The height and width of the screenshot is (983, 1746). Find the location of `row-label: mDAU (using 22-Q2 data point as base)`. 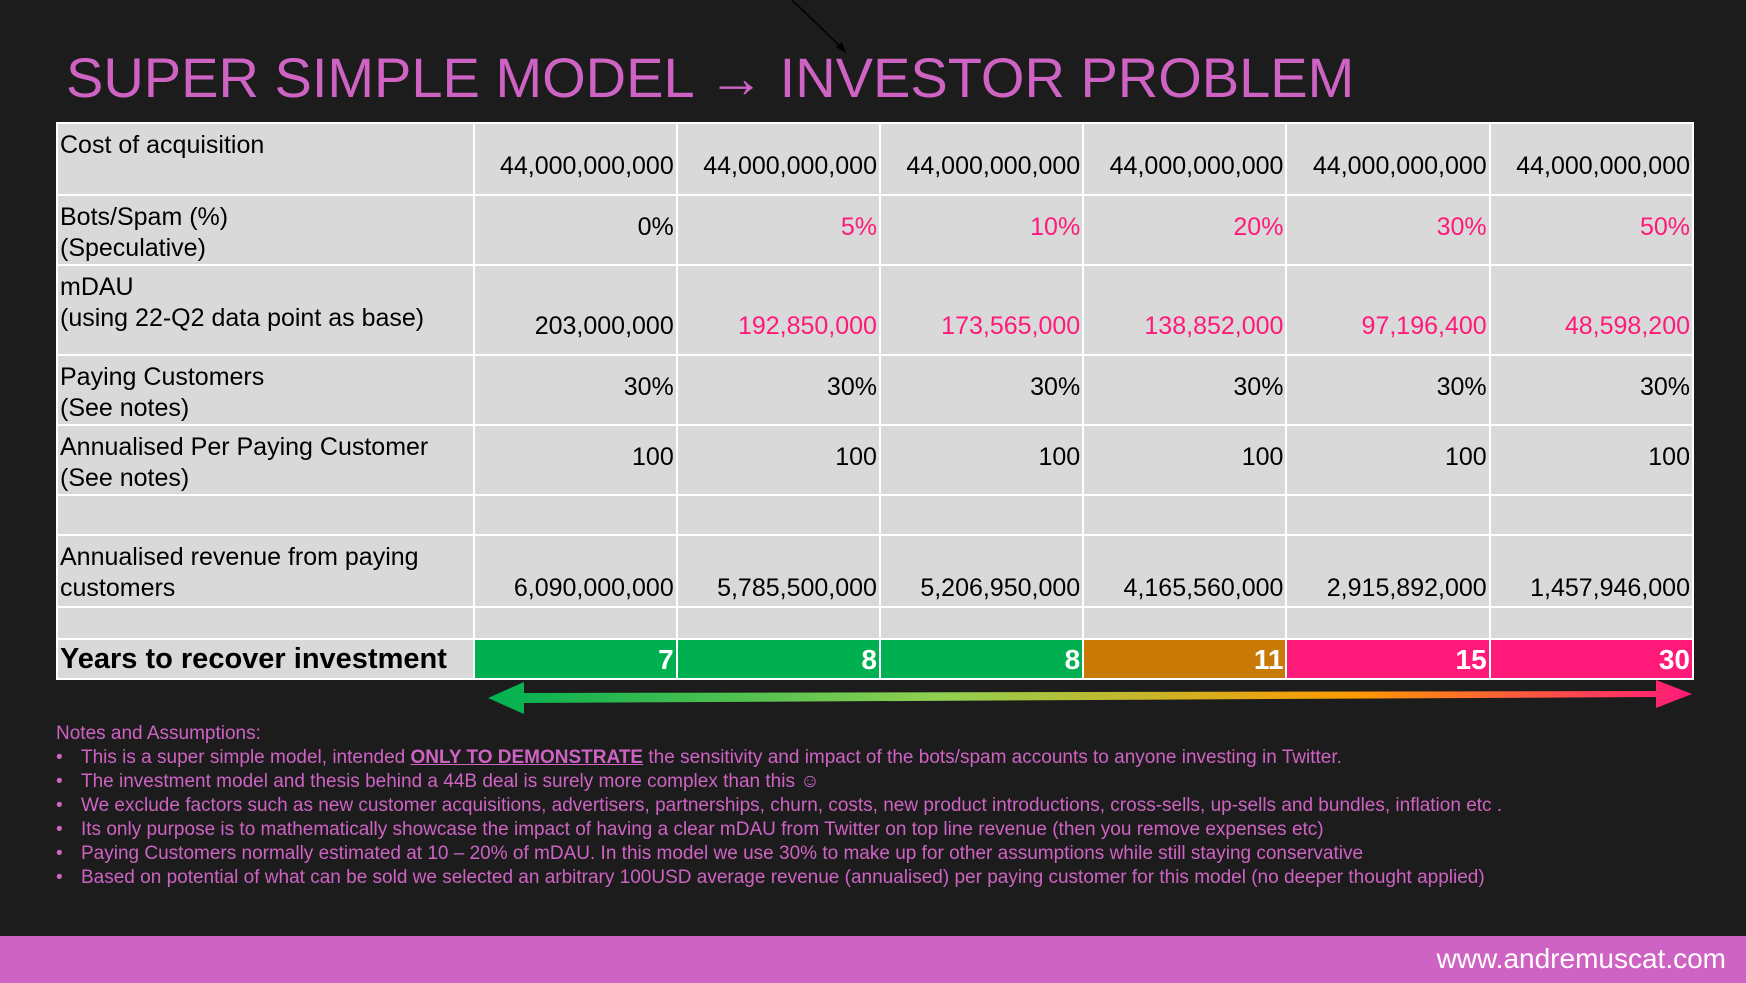

row-label: mDAU (using 22-Q2 data point as base) is located at coordinates (265, 310).